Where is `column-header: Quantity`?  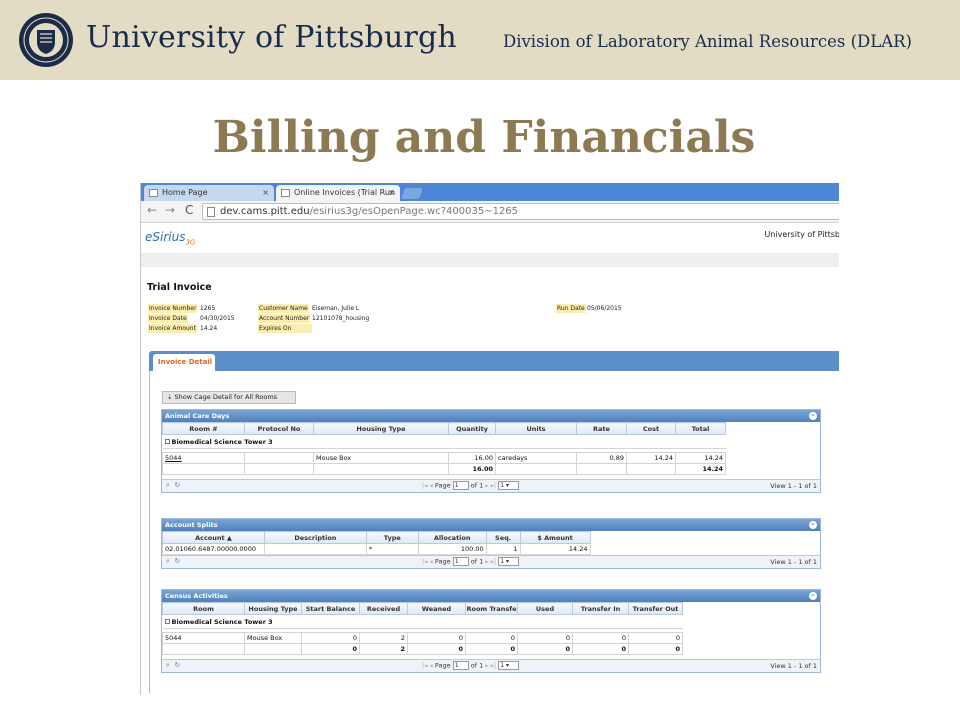 column-header: Quantity is located at coordinates (472, 428).